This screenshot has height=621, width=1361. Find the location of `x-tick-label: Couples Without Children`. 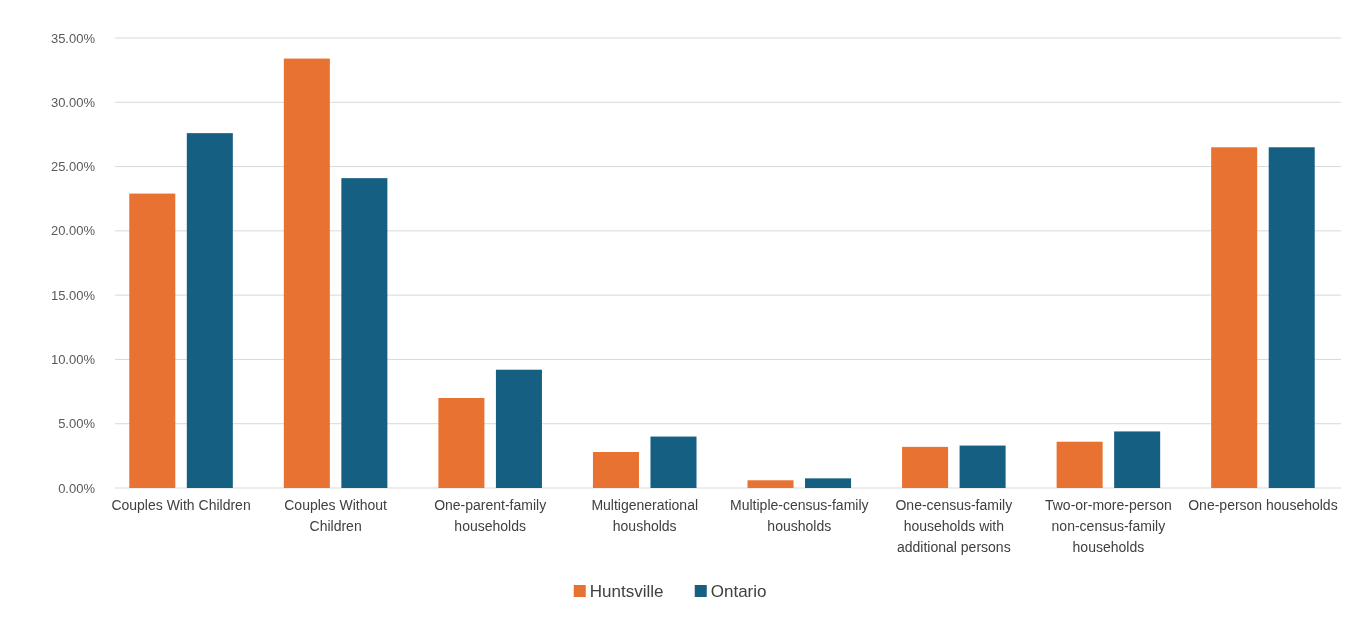

x-tick-label: Couples Without Children is located at coordinates (336, 515).